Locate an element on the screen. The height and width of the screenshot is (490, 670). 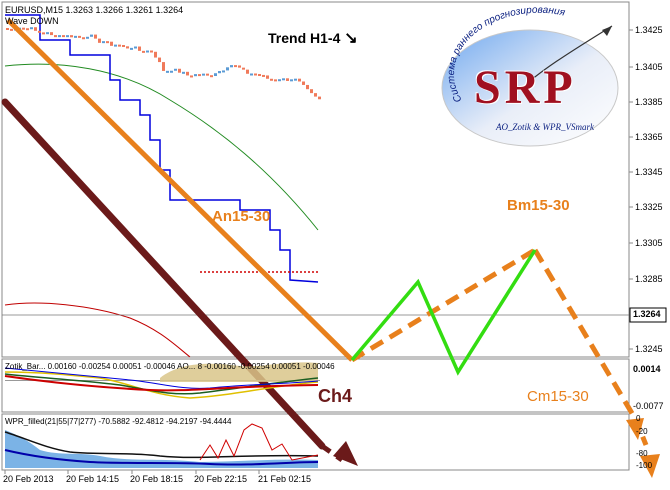
ao-filled-area is located at coordinates (239, 372).